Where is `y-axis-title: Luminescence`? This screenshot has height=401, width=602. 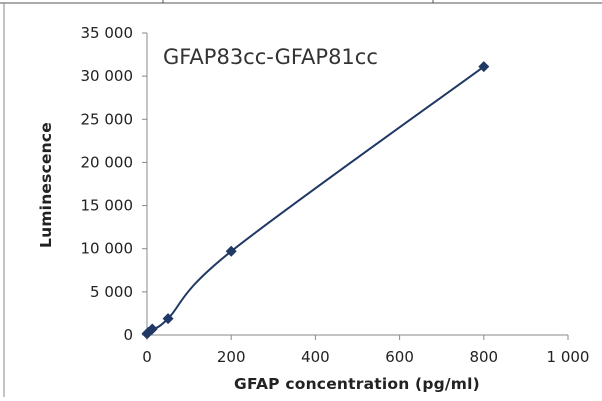
y-axis-title: Luminescence is located at coordinates (46, 185).